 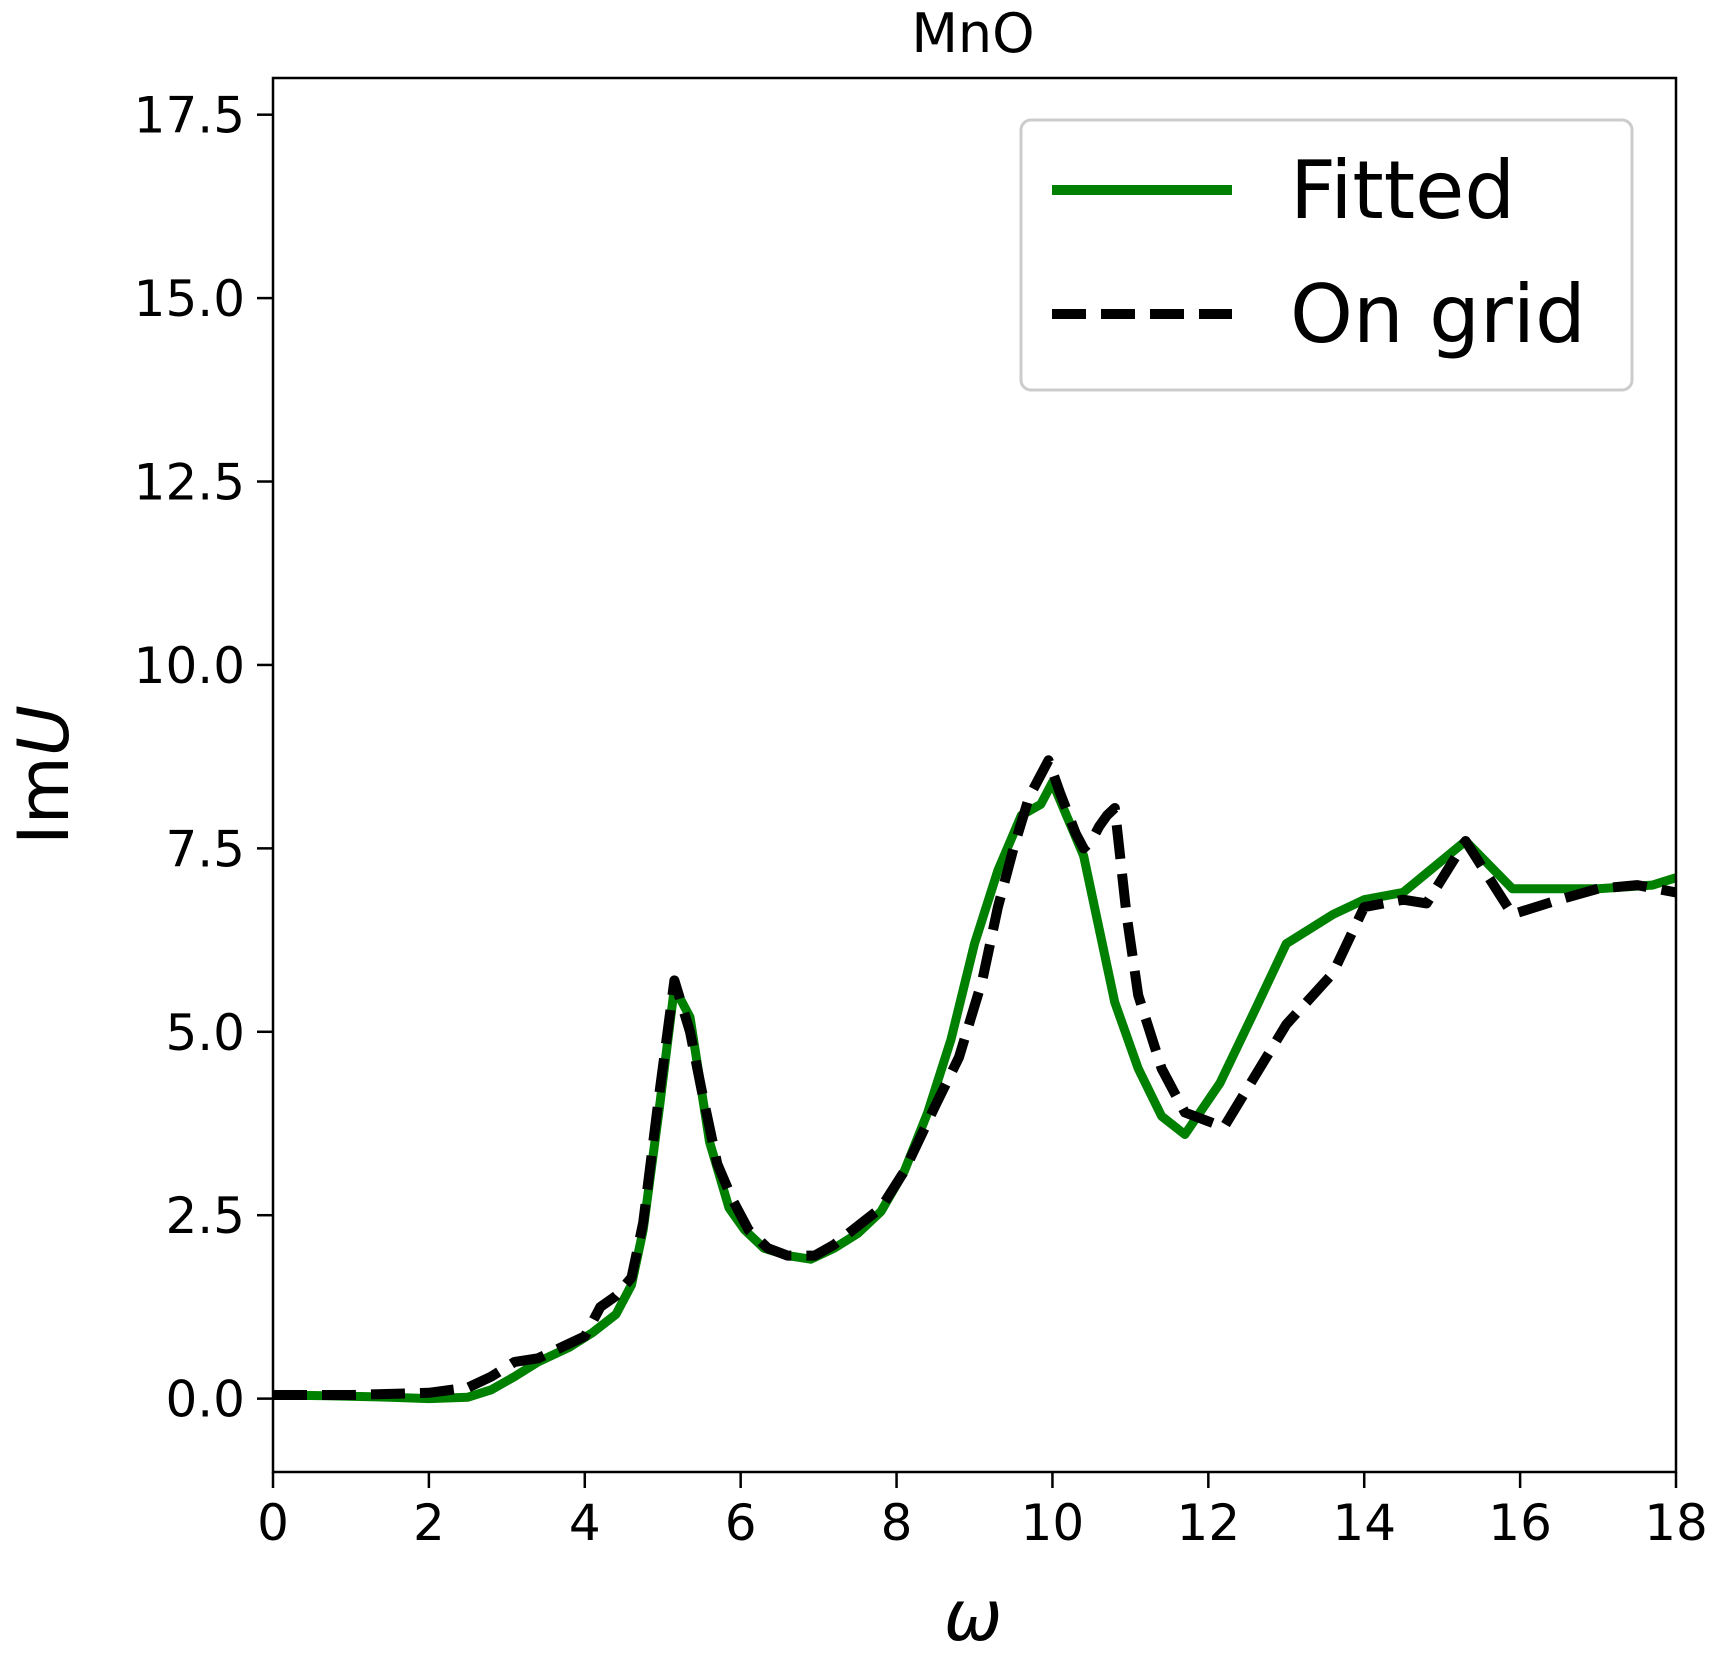 I want to click on x-tick-label: 8, so click(x=897, y=1523).